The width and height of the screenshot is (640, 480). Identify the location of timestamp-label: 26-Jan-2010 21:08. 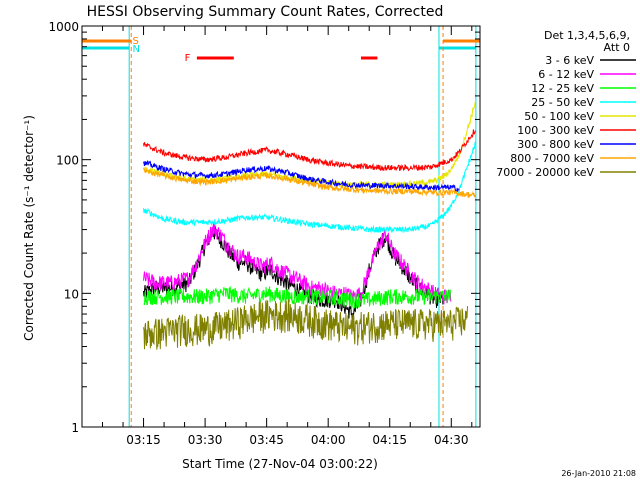
(598, 473).